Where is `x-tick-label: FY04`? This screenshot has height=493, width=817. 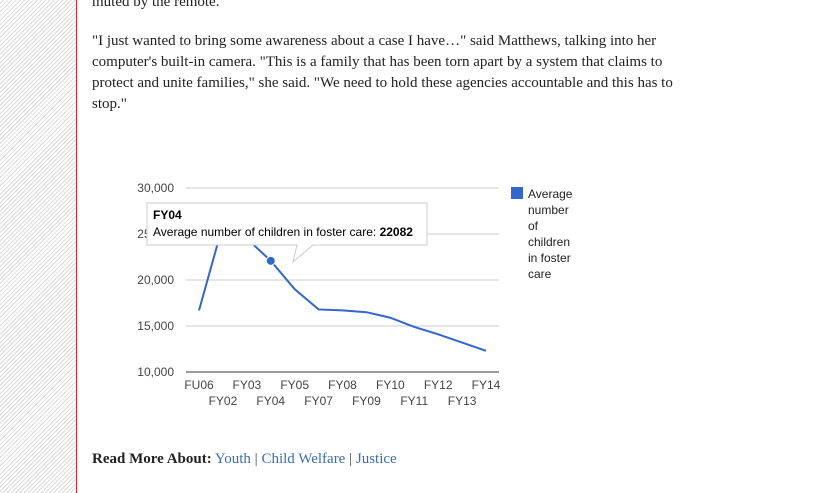
x-tick-label: FY04 is located at coordinates (270, 401).